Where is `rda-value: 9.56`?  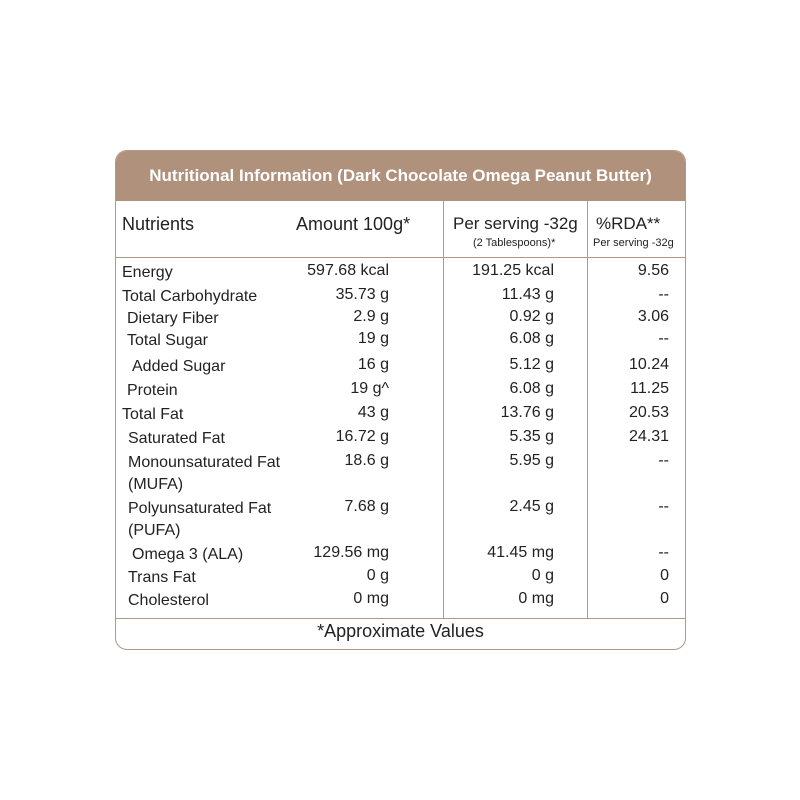 rda-value: 9.56 is located at coordinates (653, 270).